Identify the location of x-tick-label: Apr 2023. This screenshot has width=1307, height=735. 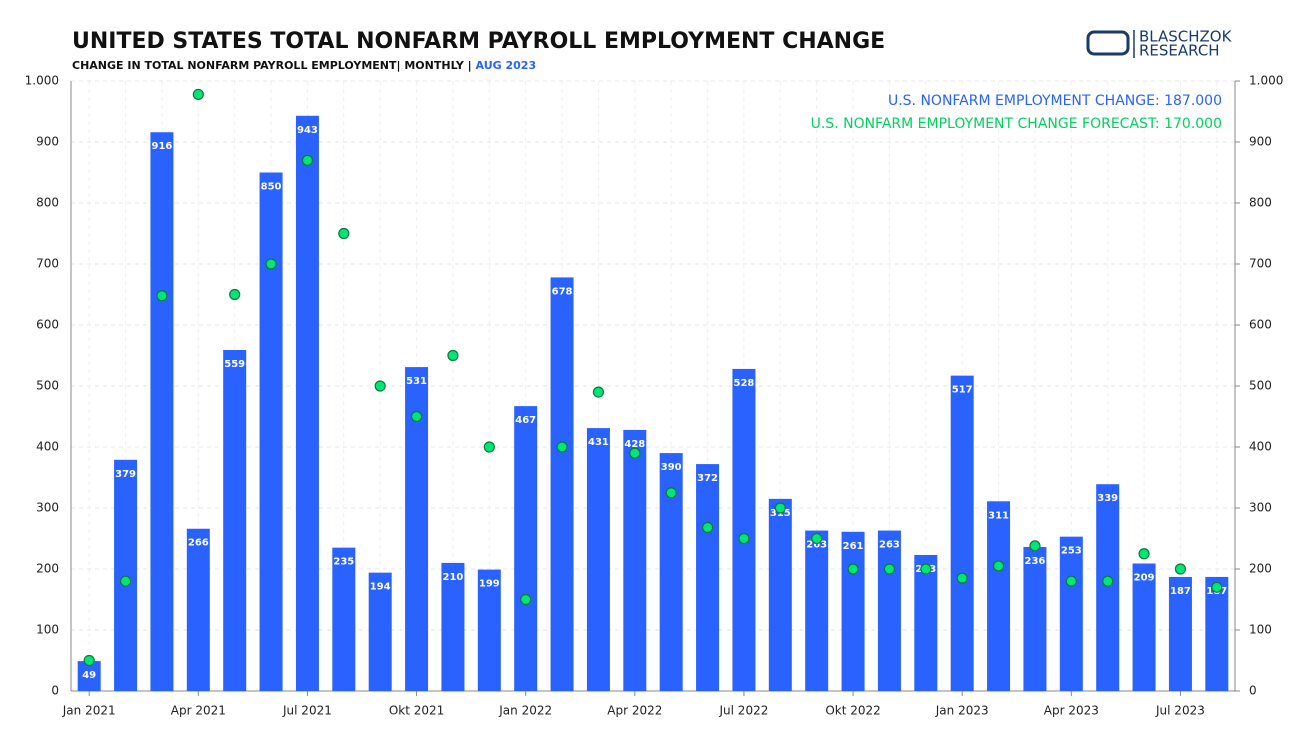
(1071, 711).